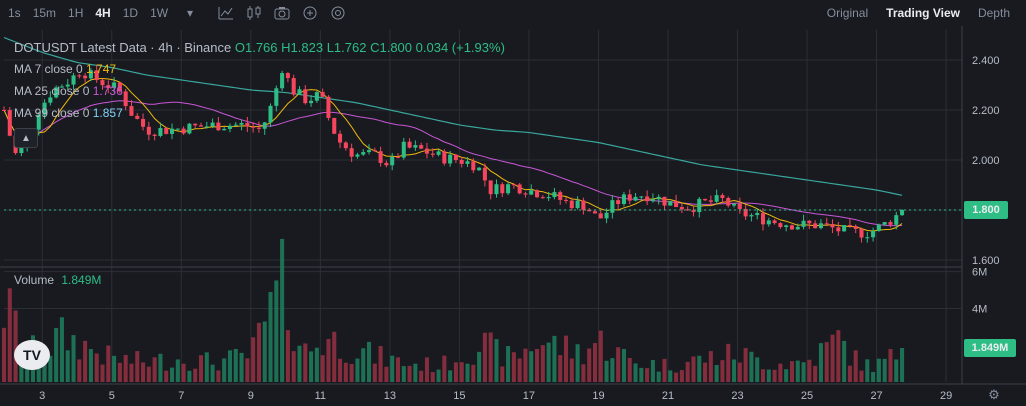 This screenshot has height=406, width=1026. I want to click on ma7-legend: MA 7 close 0 1.747, so click(65, 69).